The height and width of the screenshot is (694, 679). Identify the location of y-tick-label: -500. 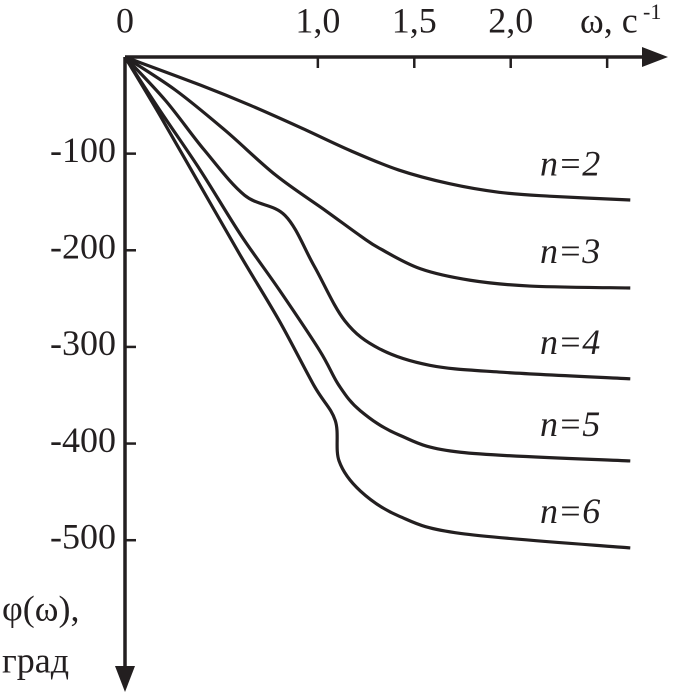
(83, 536).